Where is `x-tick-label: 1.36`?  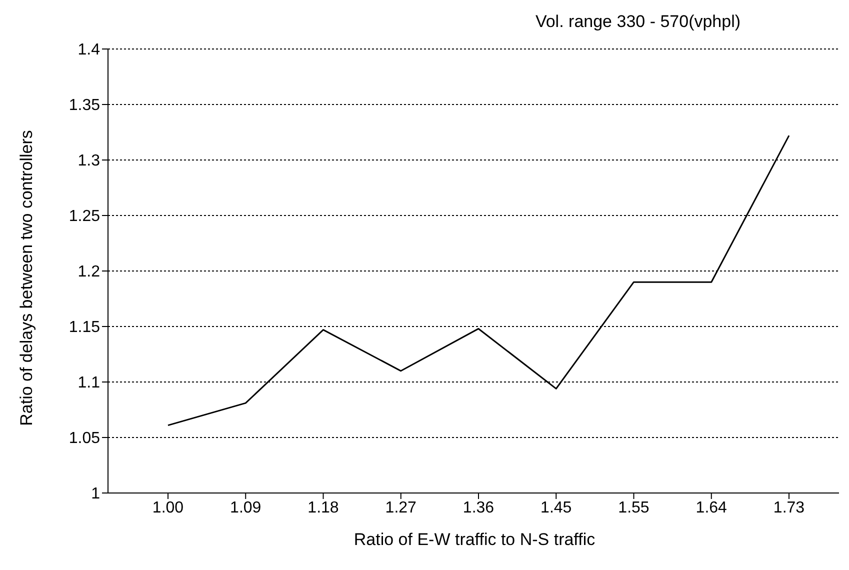 x-tick-label: 1.36 is located at coordinates (478, 507).